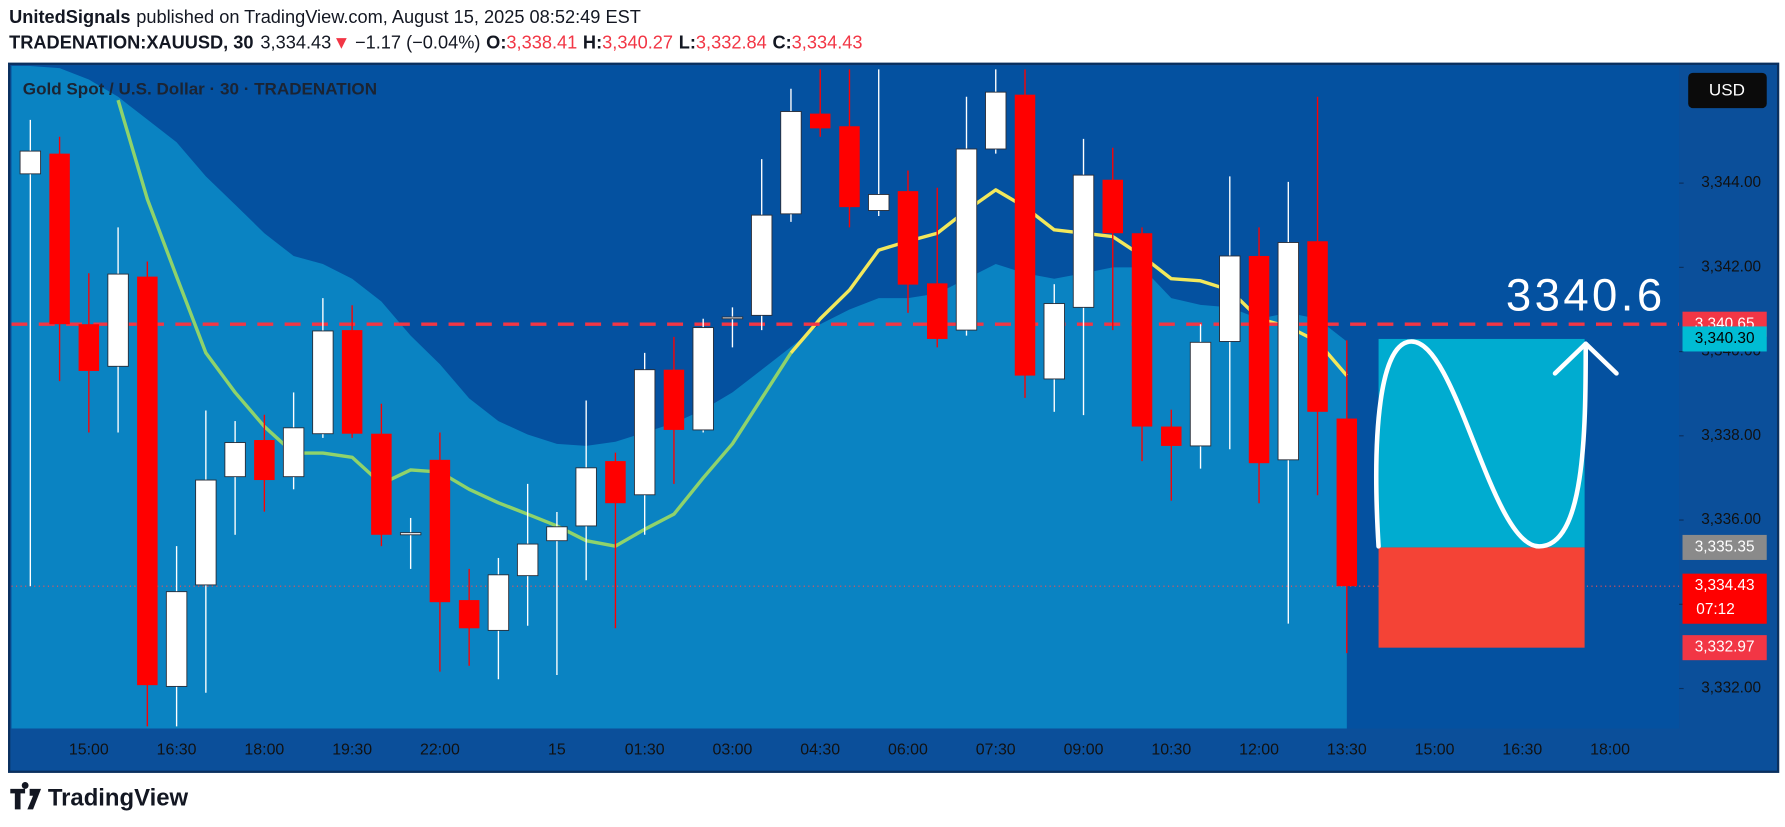  I want to click on x-tick-label: 01:30, so click(645, 749).